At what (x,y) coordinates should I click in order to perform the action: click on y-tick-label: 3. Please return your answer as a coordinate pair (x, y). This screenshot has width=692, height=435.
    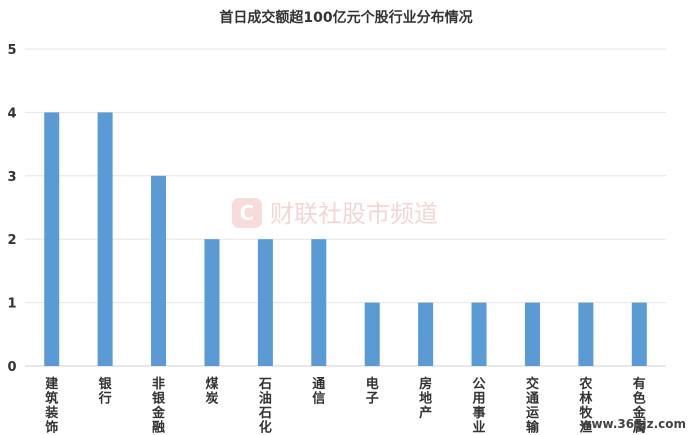
    Looking at the image, I should click on (11, 177).